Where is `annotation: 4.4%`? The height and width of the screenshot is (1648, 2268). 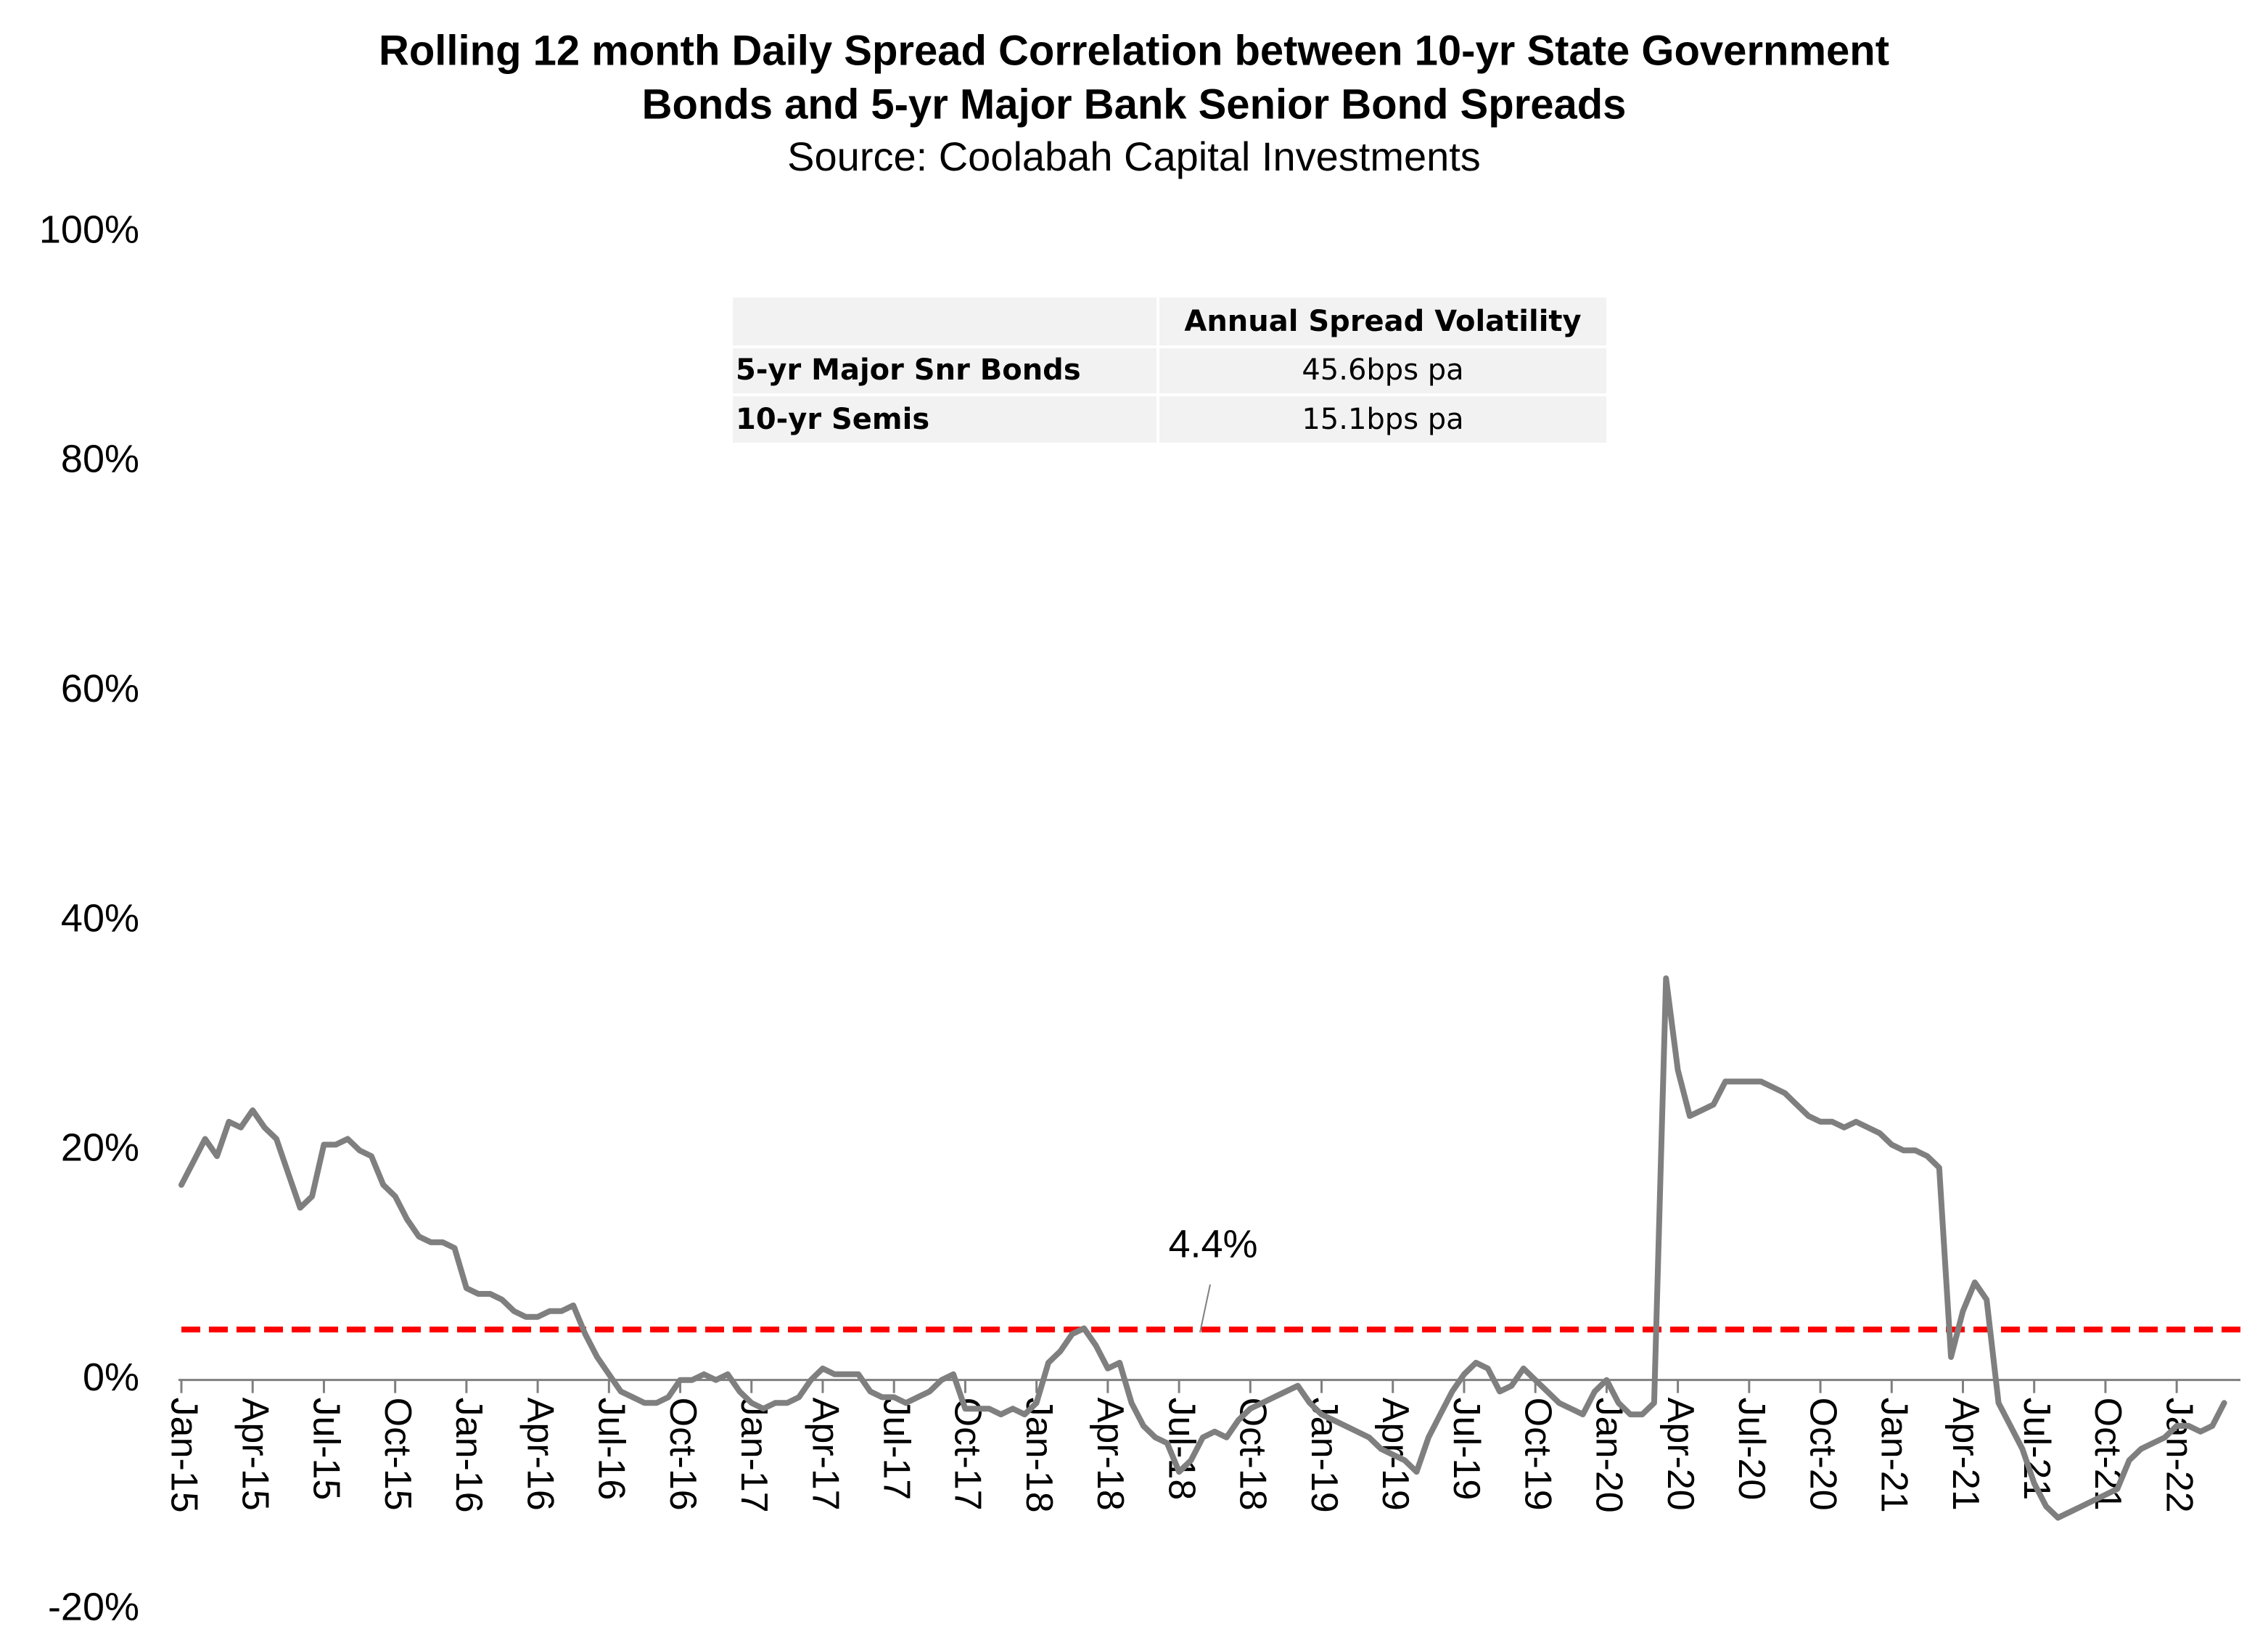 annotation: 4.4% is located at coordinates (1213, 1244).